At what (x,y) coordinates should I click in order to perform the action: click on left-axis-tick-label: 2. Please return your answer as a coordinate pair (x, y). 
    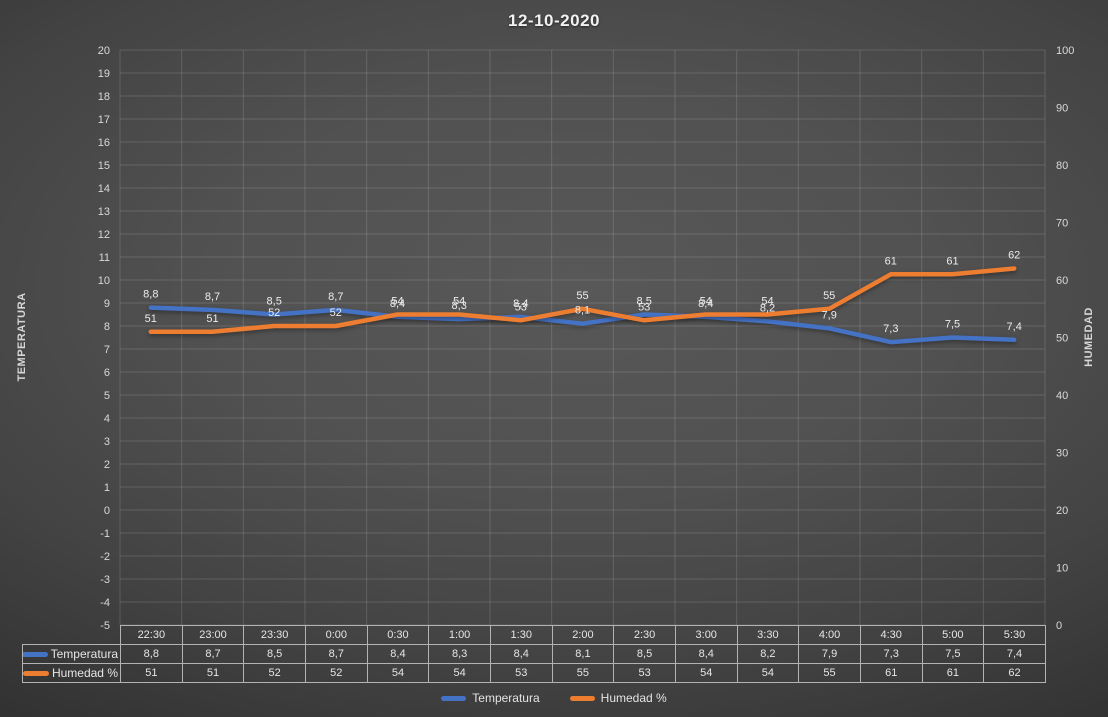
    Looking at the image, I should click on (107, 465).